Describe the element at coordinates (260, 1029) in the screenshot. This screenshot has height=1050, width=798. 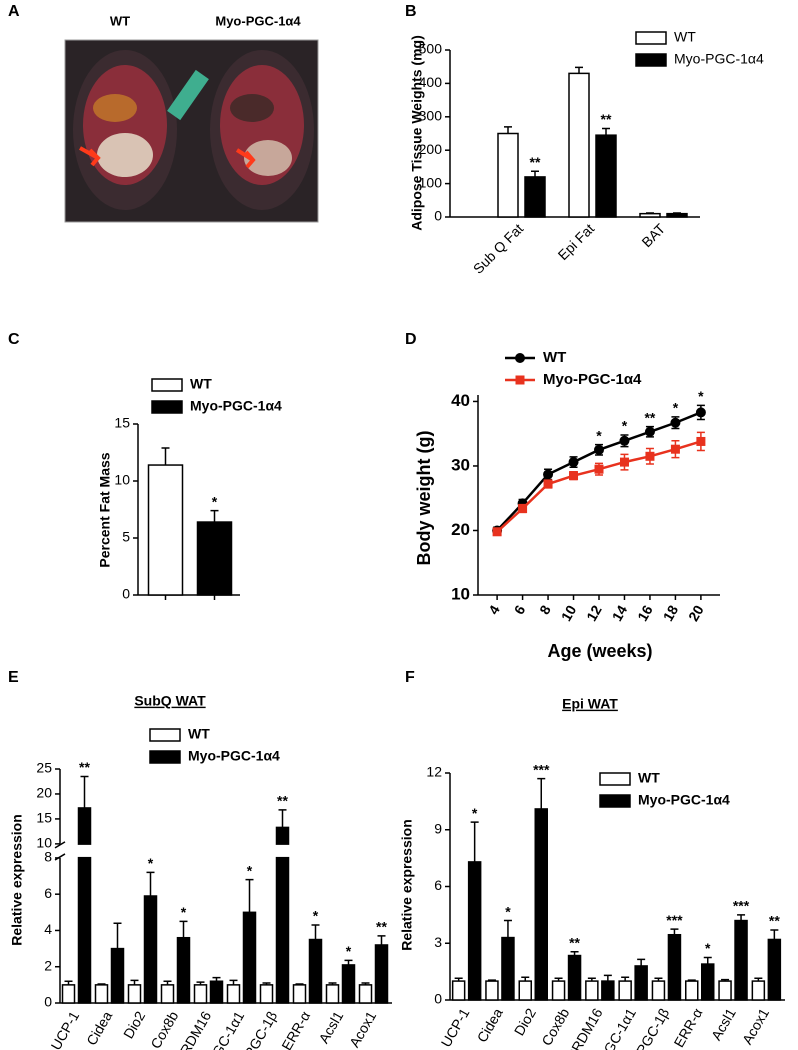
I see `x-tick-label: PGC-1β` at that location.